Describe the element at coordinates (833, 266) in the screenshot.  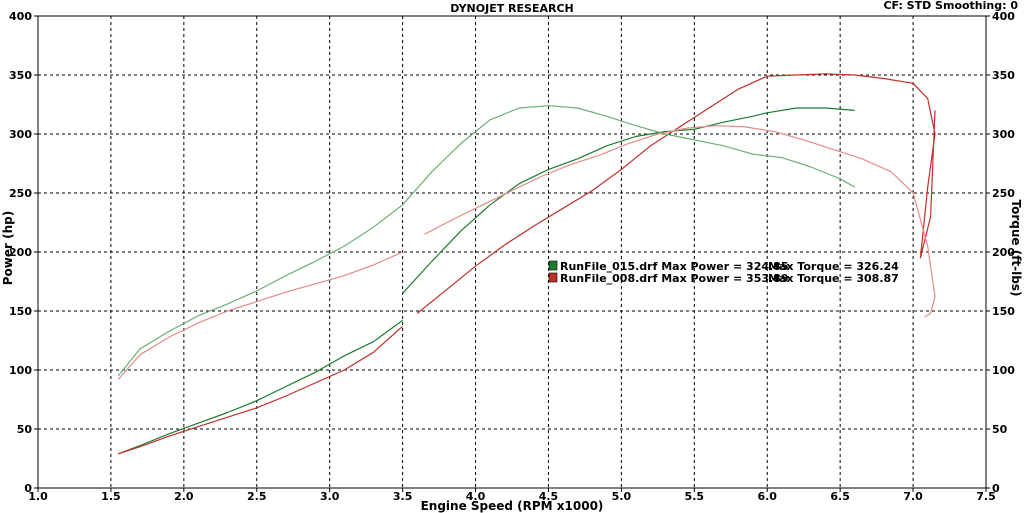
I see `legend-entry-torque: Max Torque = 326.24` at that location.